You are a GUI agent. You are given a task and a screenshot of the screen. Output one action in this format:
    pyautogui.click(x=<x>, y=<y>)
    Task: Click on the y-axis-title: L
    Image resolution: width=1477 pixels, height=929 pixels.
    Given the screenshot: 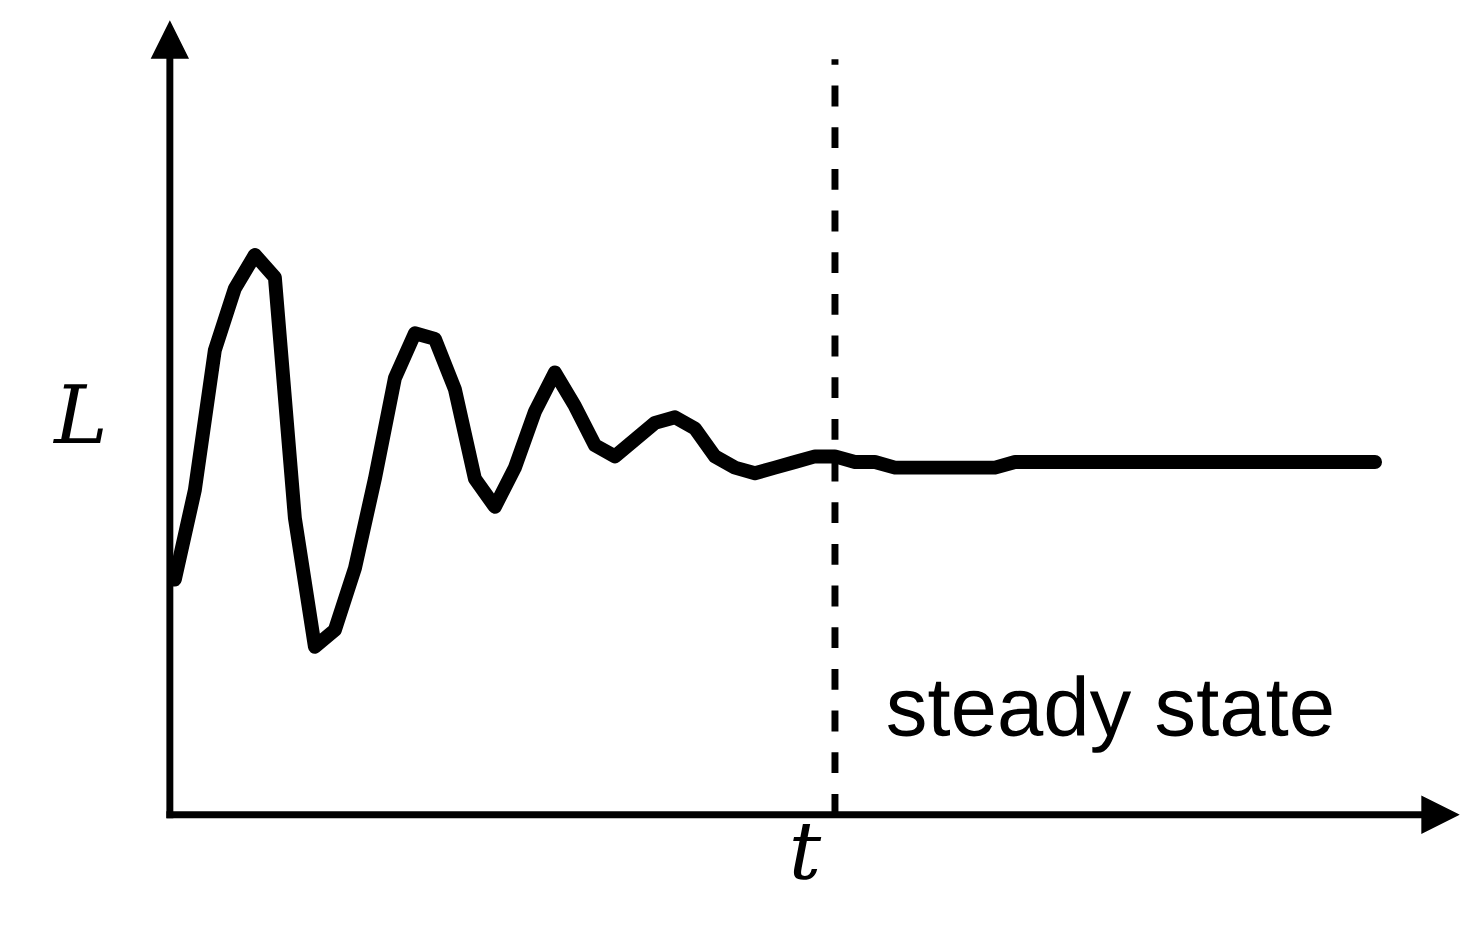 What is the action you would take?
    pyautogui.click(x=77, y=414)
    